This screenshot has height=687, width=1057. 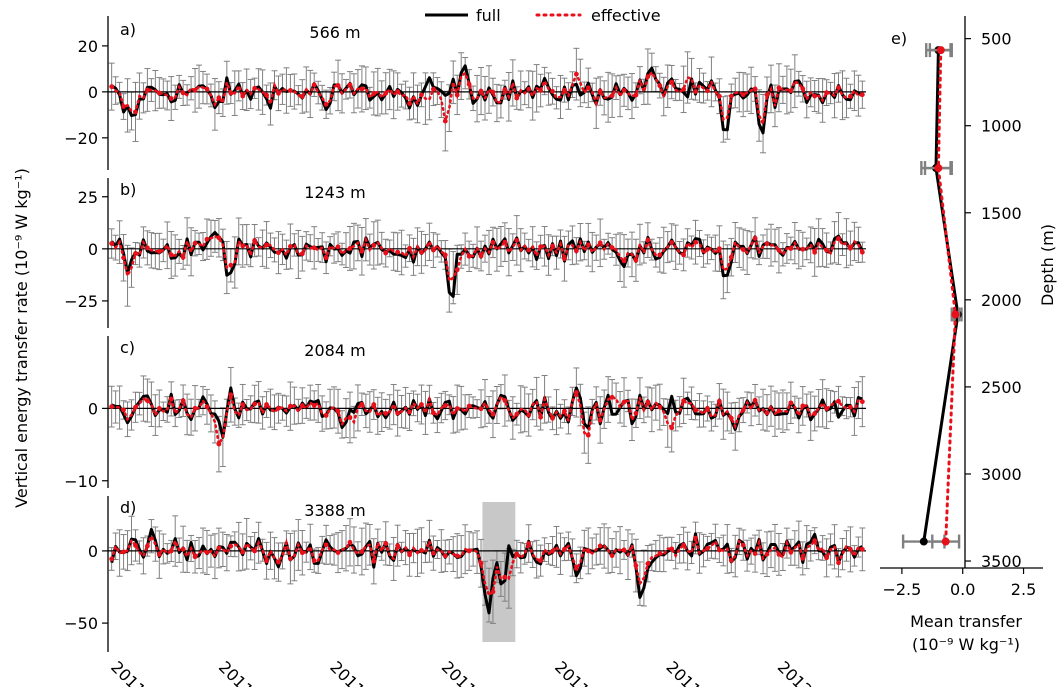 What do you see at coordinates (1001, 561) in the screenshot?
I see `depth-tick-label: 3500` at bounding box center [1001, 561].